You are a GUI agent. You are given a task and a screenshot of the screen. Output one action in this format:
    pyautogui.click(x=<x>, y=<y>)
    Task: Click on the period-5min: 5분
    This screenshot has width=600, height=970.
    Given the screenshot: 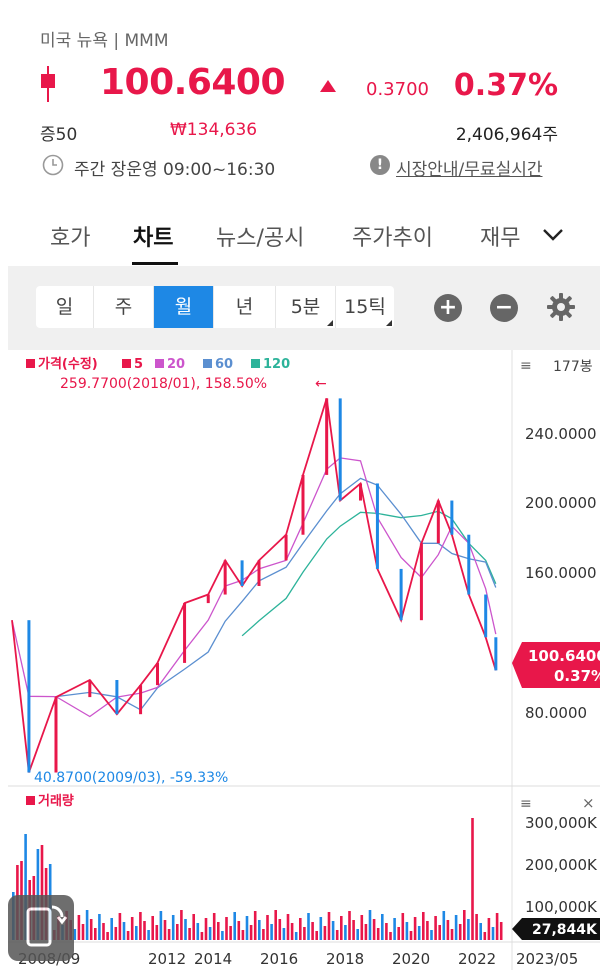 What is the action you would take?
    pyautogui.click(x=306, y=307)
    